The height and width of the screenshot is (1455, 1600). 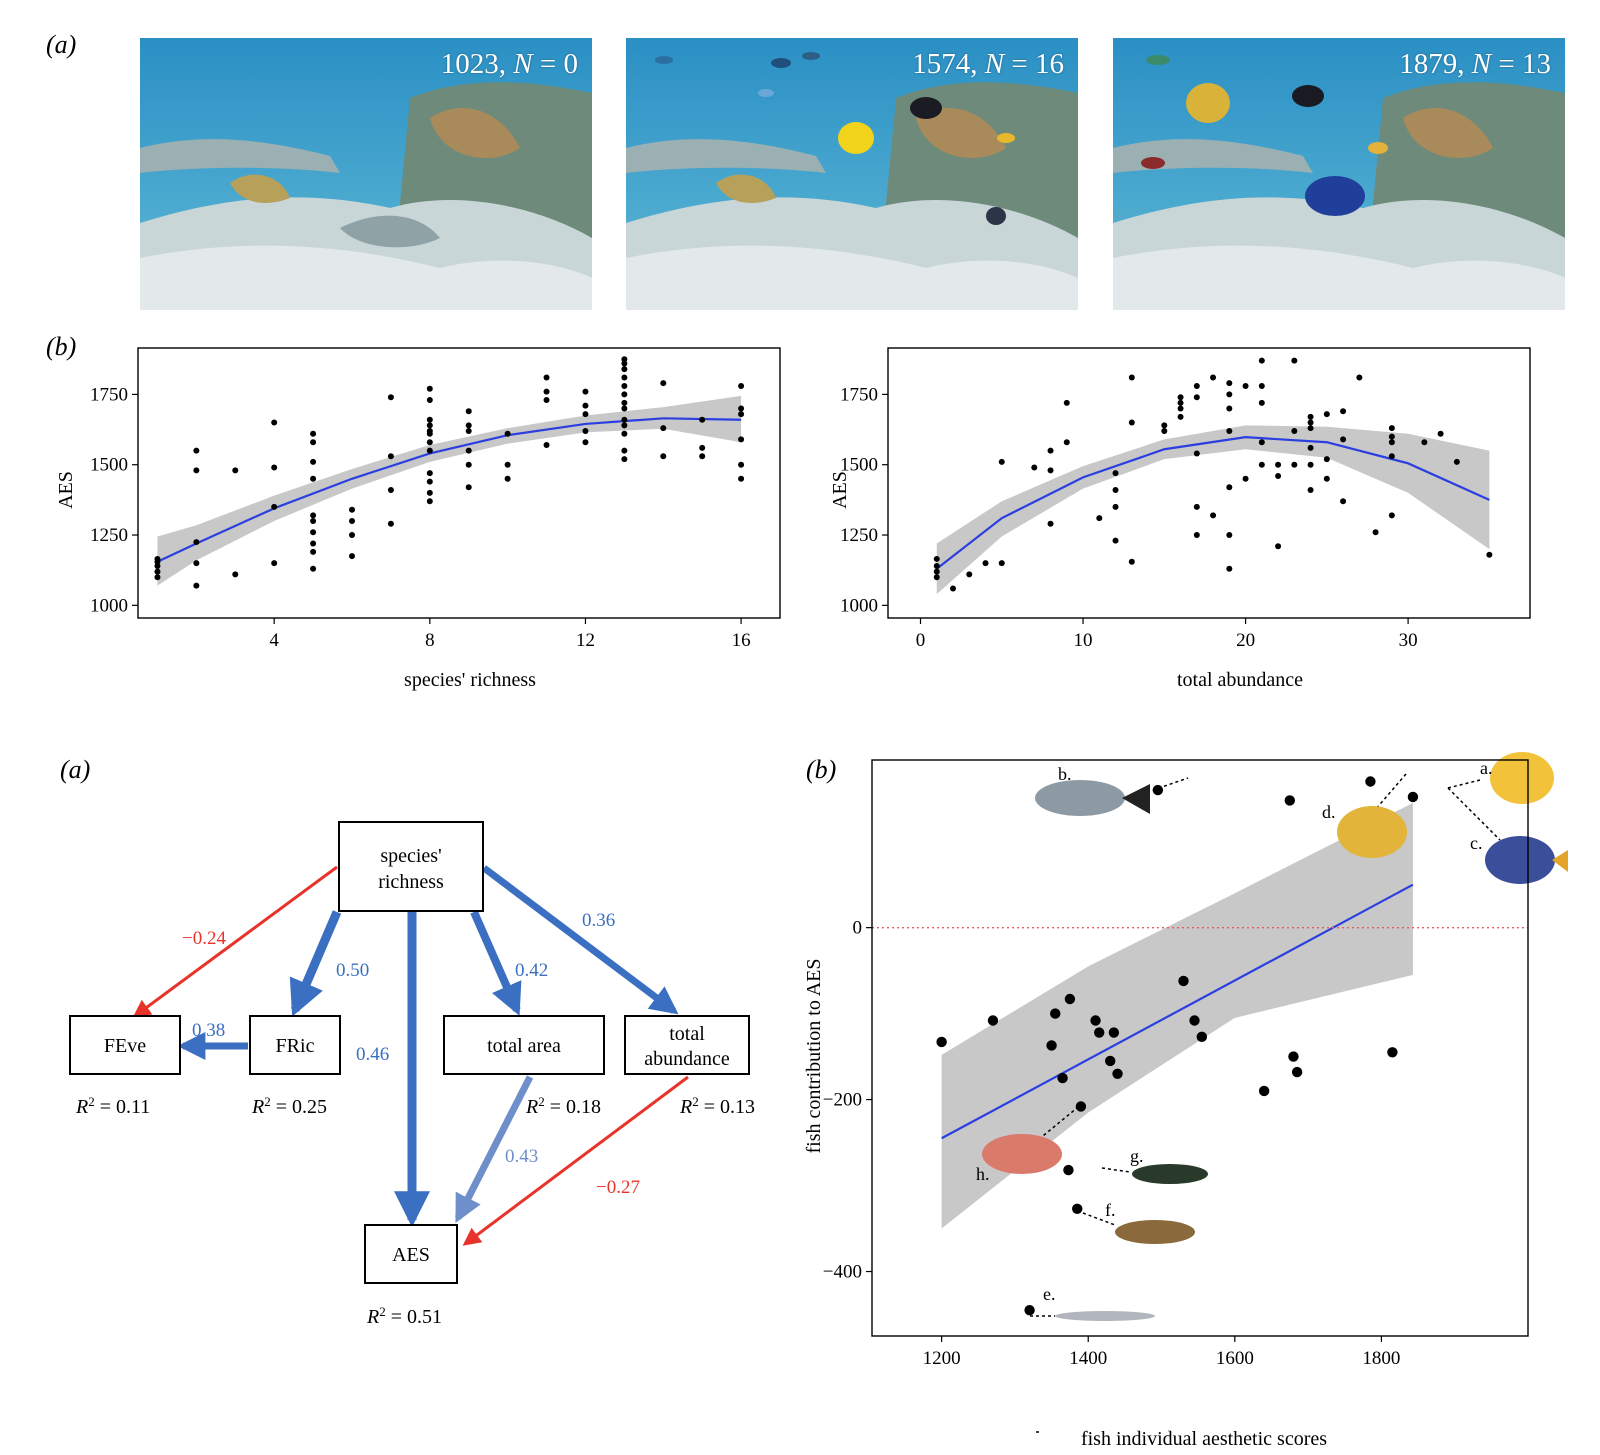 I want to click on x-tick-label: 8, so click(x=430, y=640).